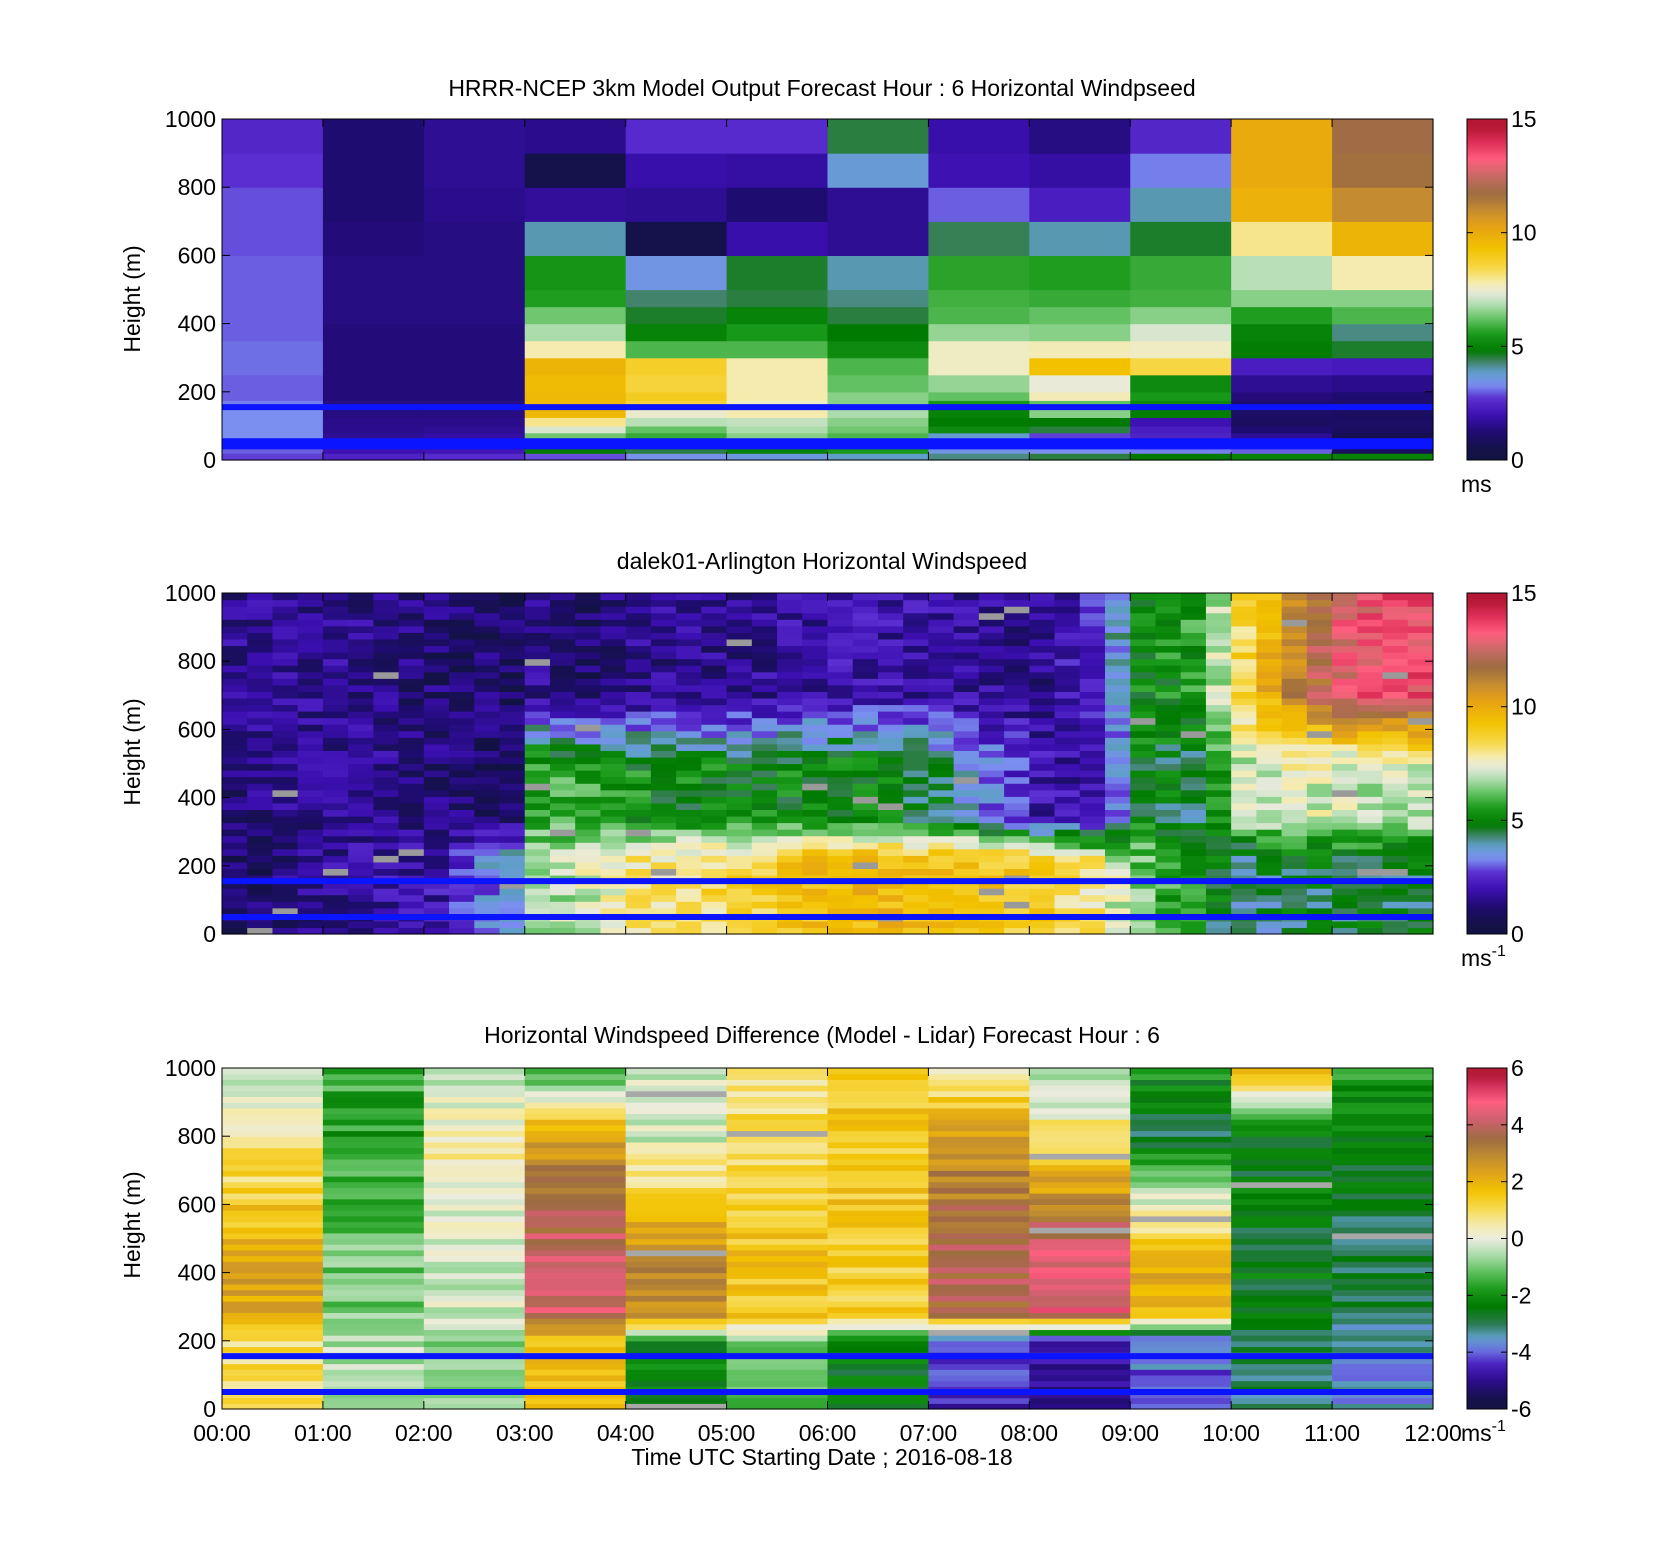 The image size is (1680, 1561). Describe the element at coordinates (1030, 1433) in the screenshot. I see `x-tick-label: 08:00` at that location.